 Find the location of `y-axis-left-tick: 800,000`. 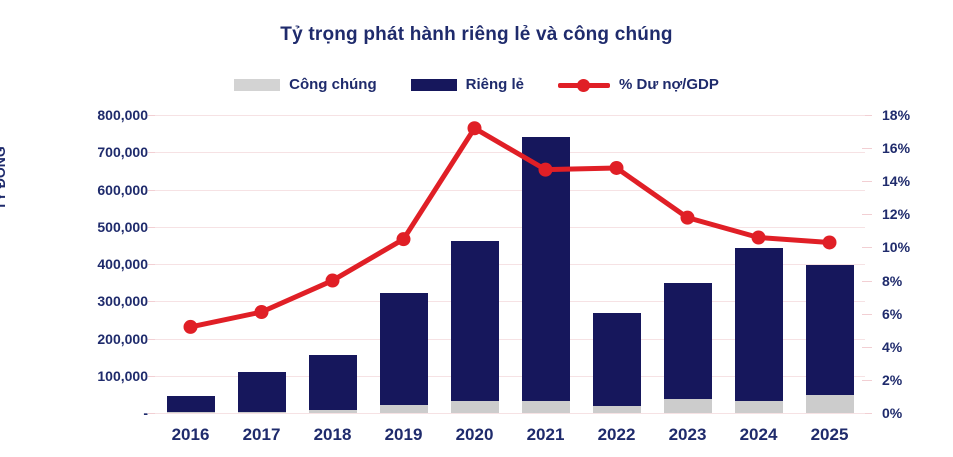

y-axis-left-tick: 800,000 is located at coordinates (122, 115).